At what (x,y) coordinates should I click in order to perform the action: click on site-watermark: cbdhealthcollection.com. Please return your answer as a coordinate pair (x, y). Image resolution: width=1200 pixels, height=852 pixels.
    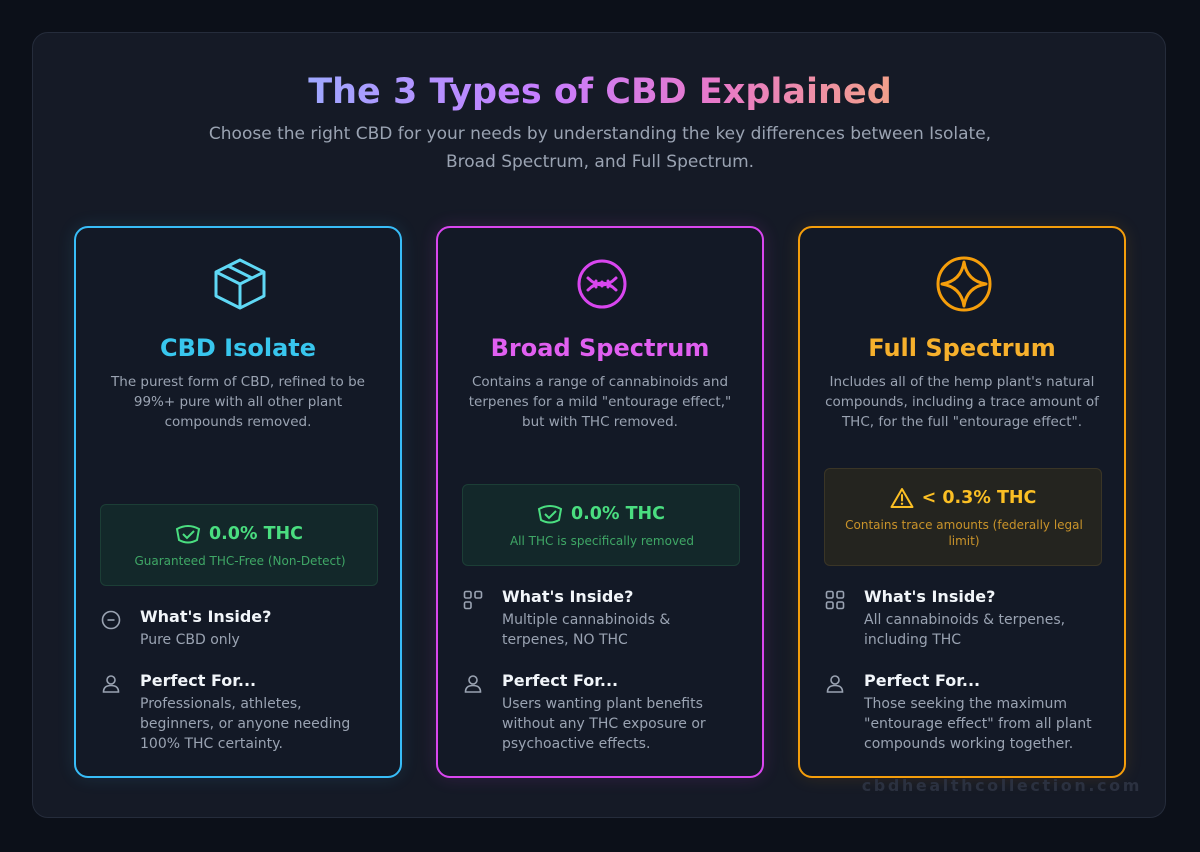
    Looking at the image, I should click on (1001, 785).